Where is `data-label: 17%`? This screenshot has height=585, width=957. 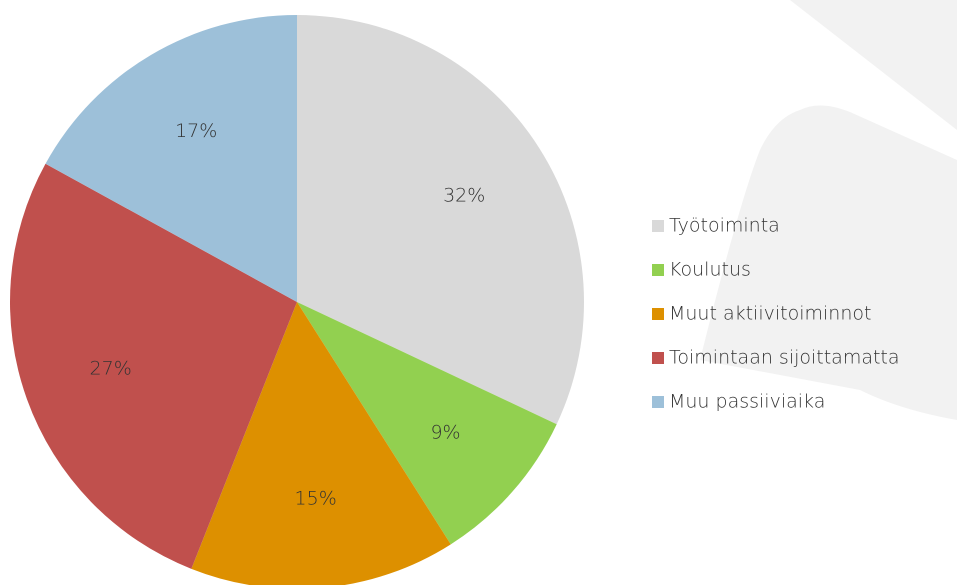 data-label: 17% is located at coordinates (196, 131).